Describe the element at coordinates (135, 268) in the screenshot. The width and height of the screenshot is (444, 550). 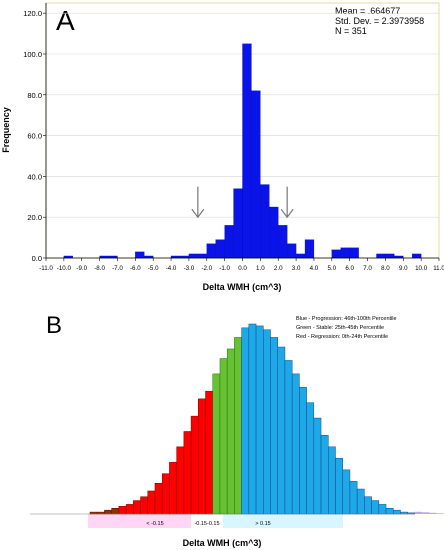
I see `panel-a-x-tick-label: -6.0` at that location.